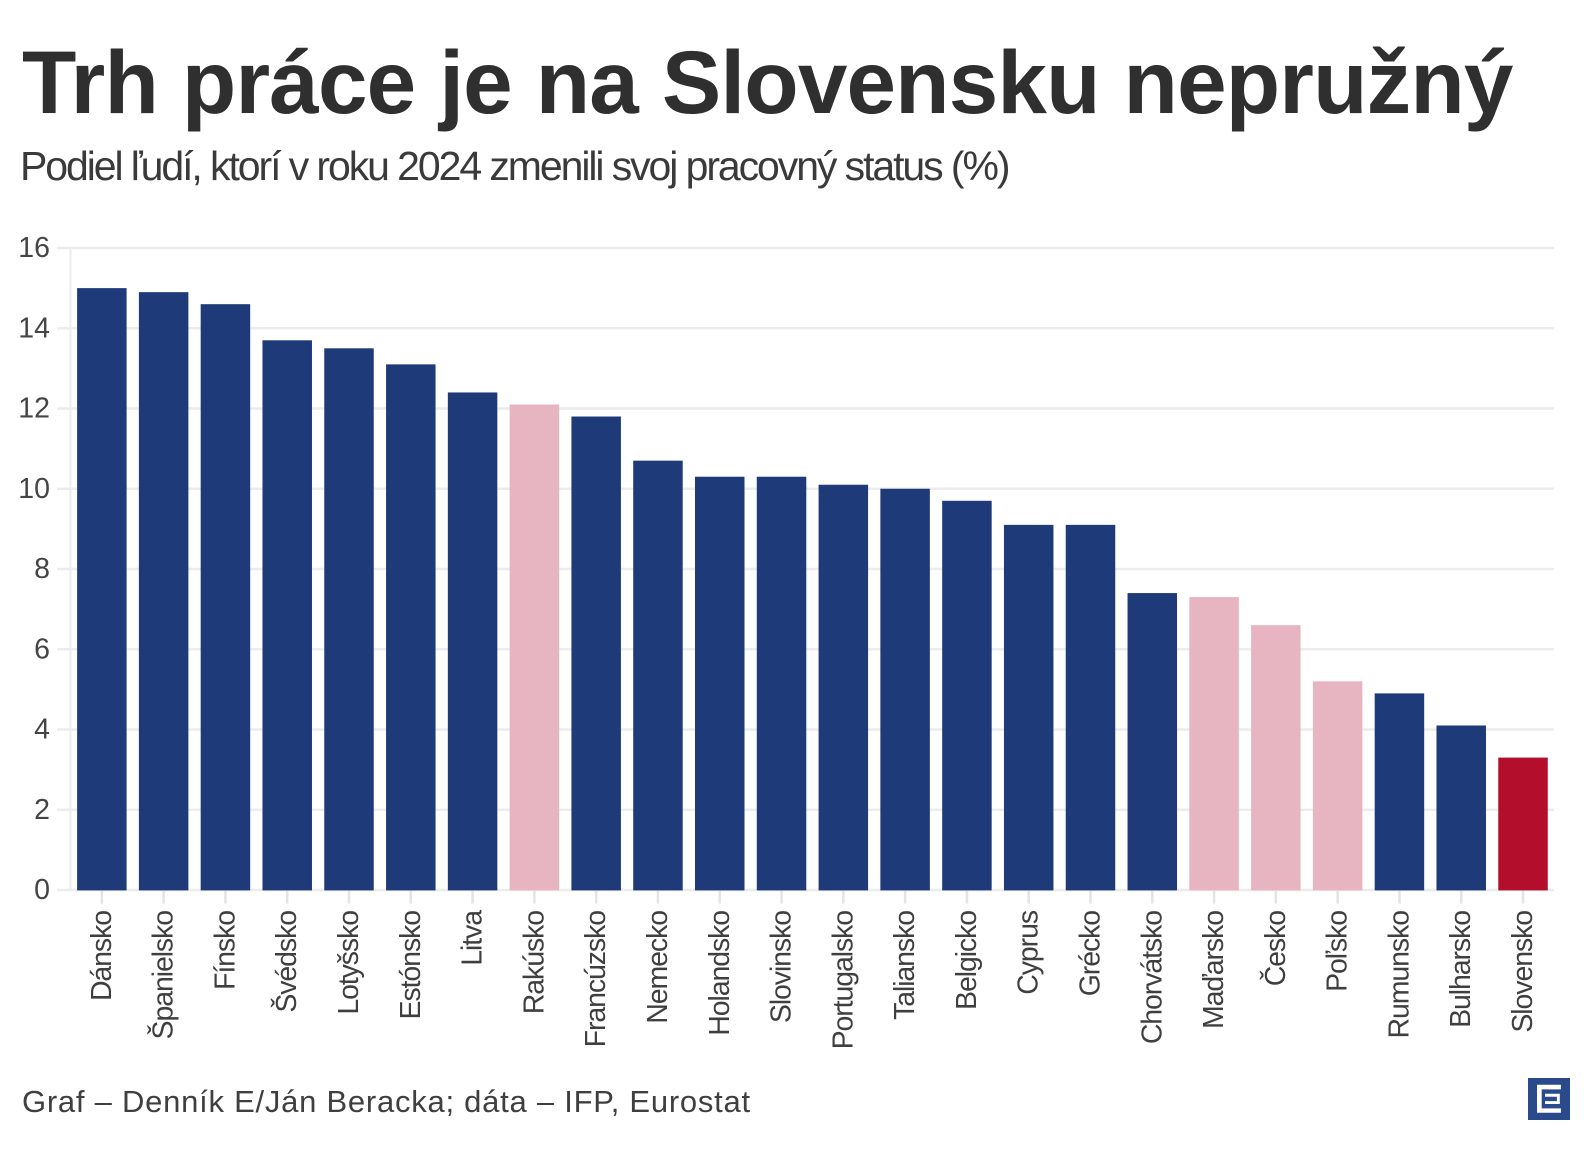  I want to click on svg-text: Dánsko, so click(102, 956).